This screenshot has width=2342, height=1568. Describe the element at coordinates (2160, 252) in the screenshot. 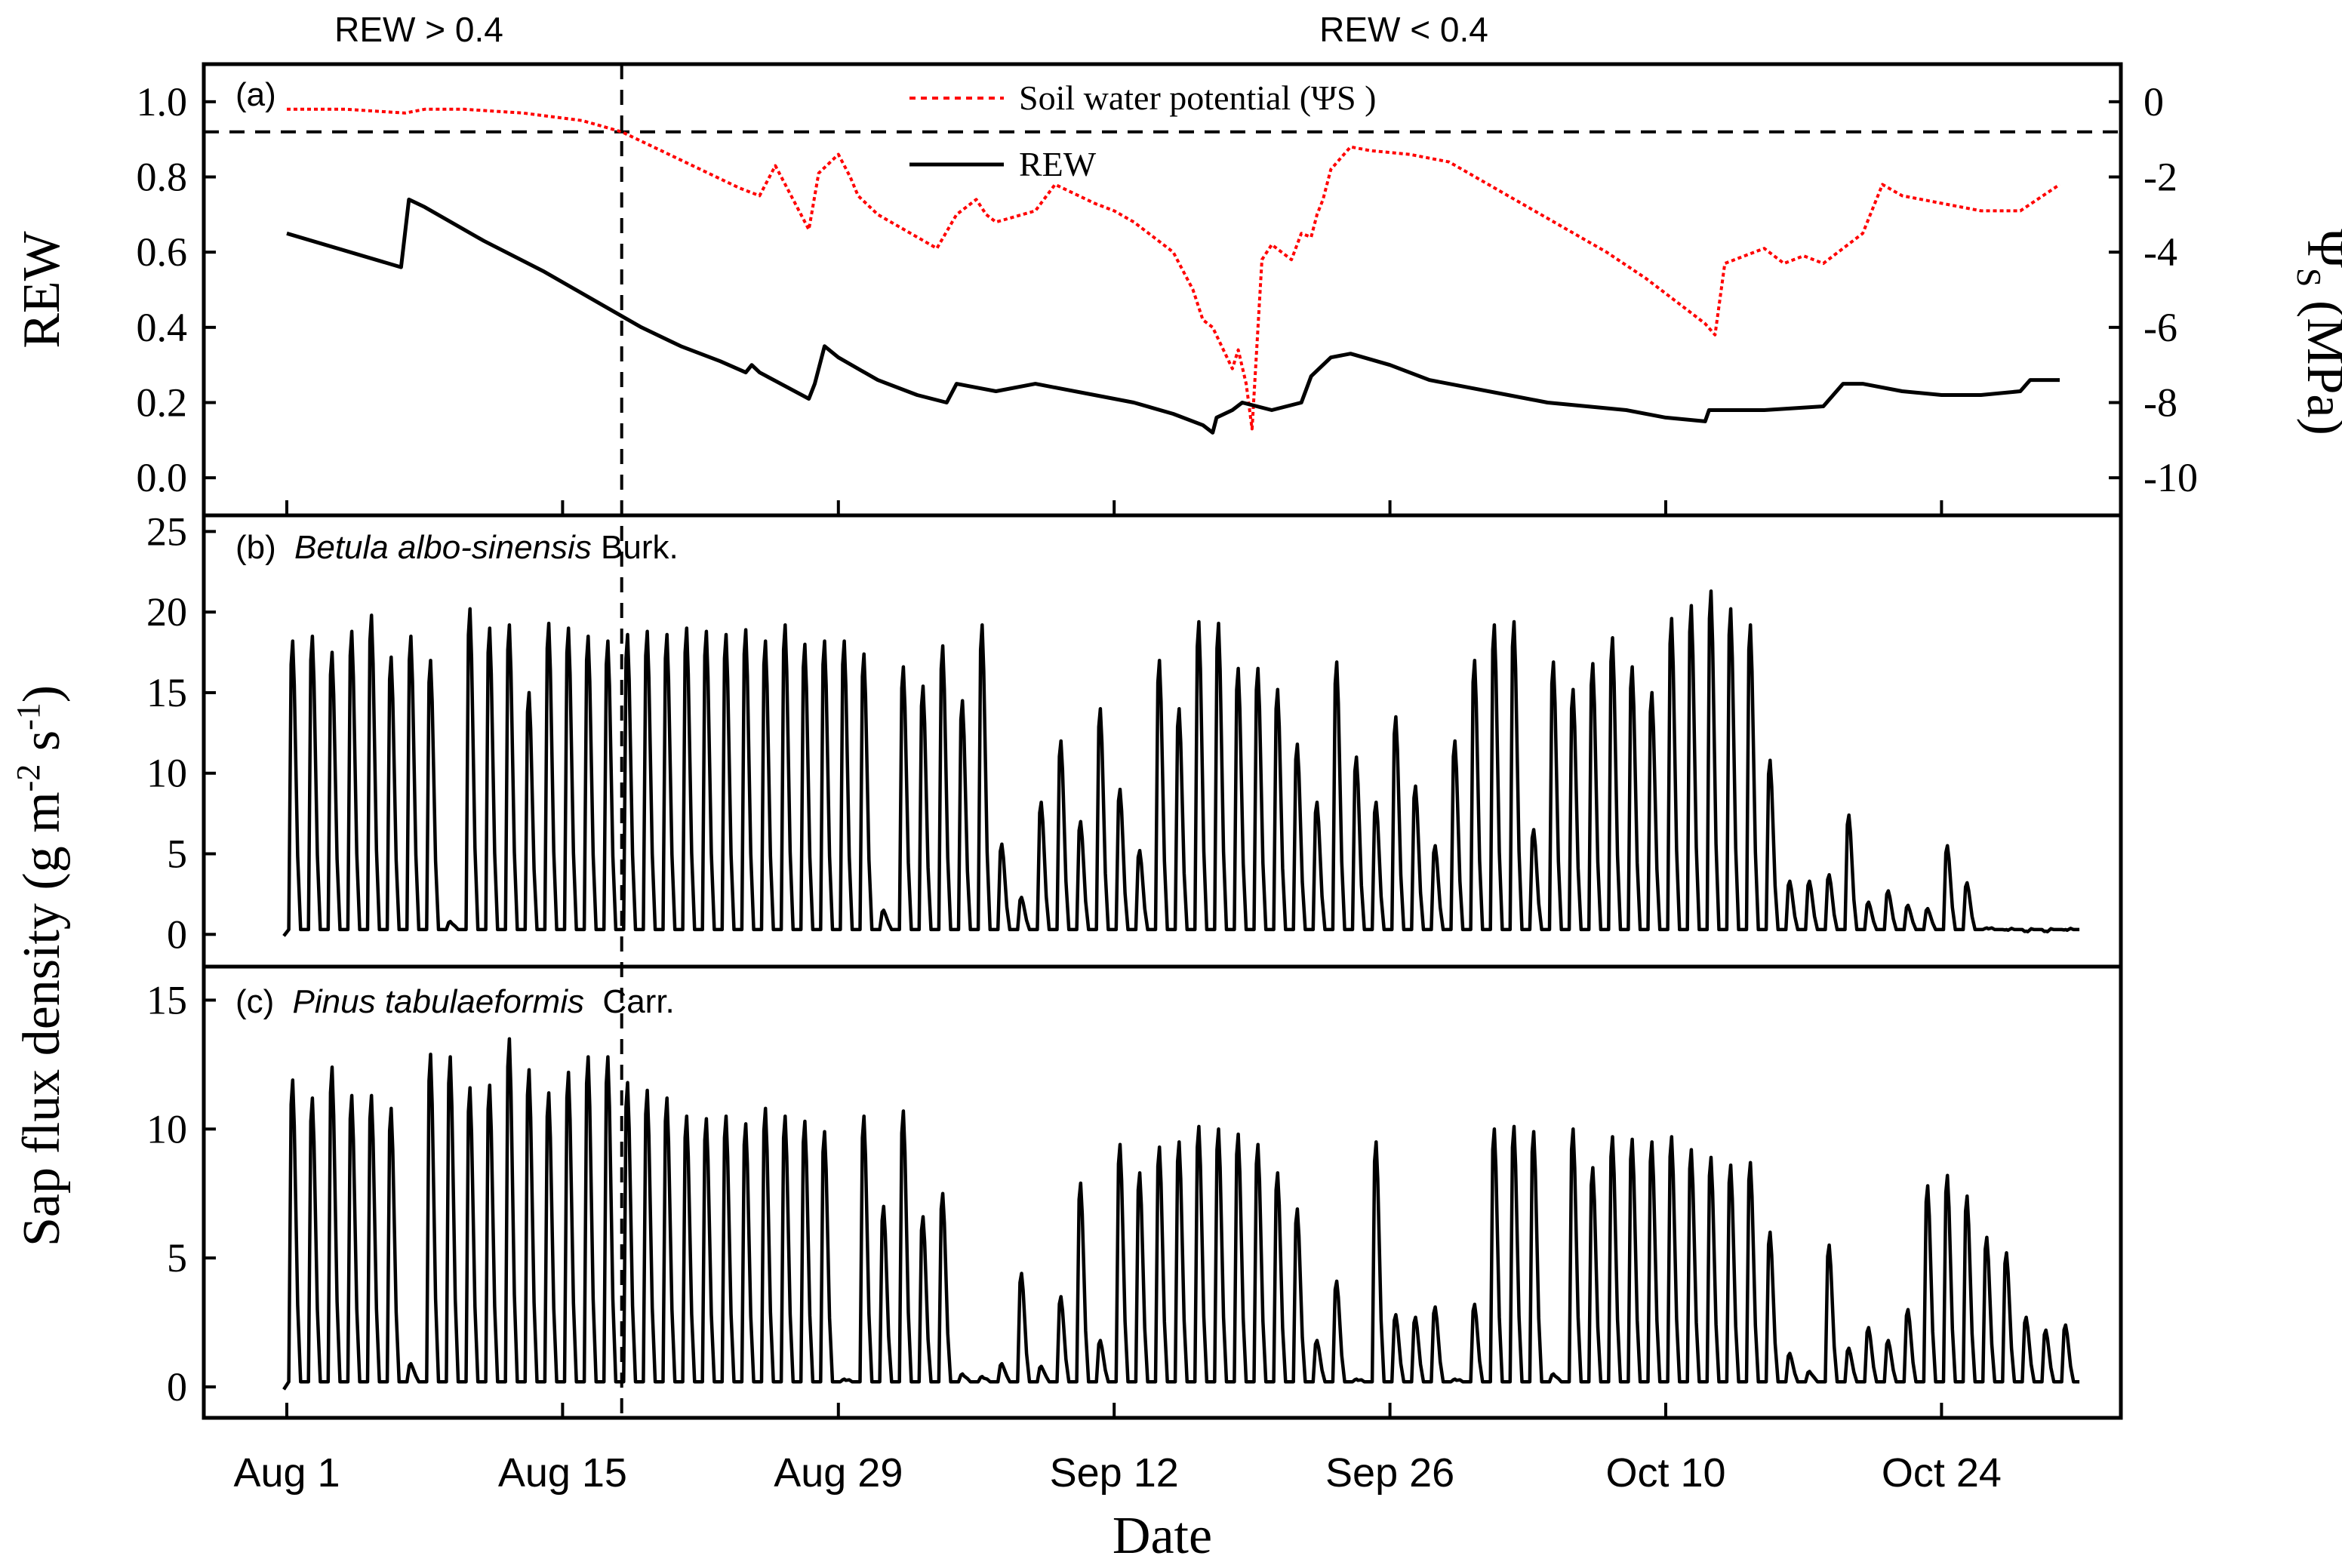

I see `y2-tick-label-a: -4` at that location.